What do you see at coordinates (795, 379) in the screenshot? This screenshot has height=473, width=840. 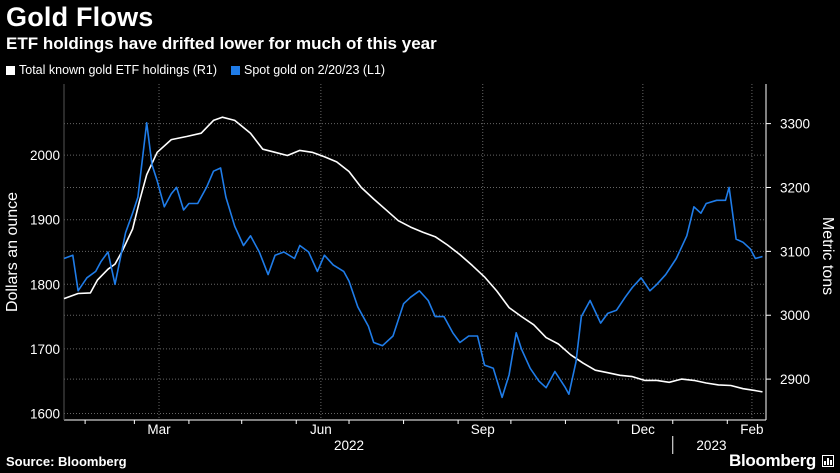 I see `y-right-tick-label: 2900` at bounding box center [795, 379].